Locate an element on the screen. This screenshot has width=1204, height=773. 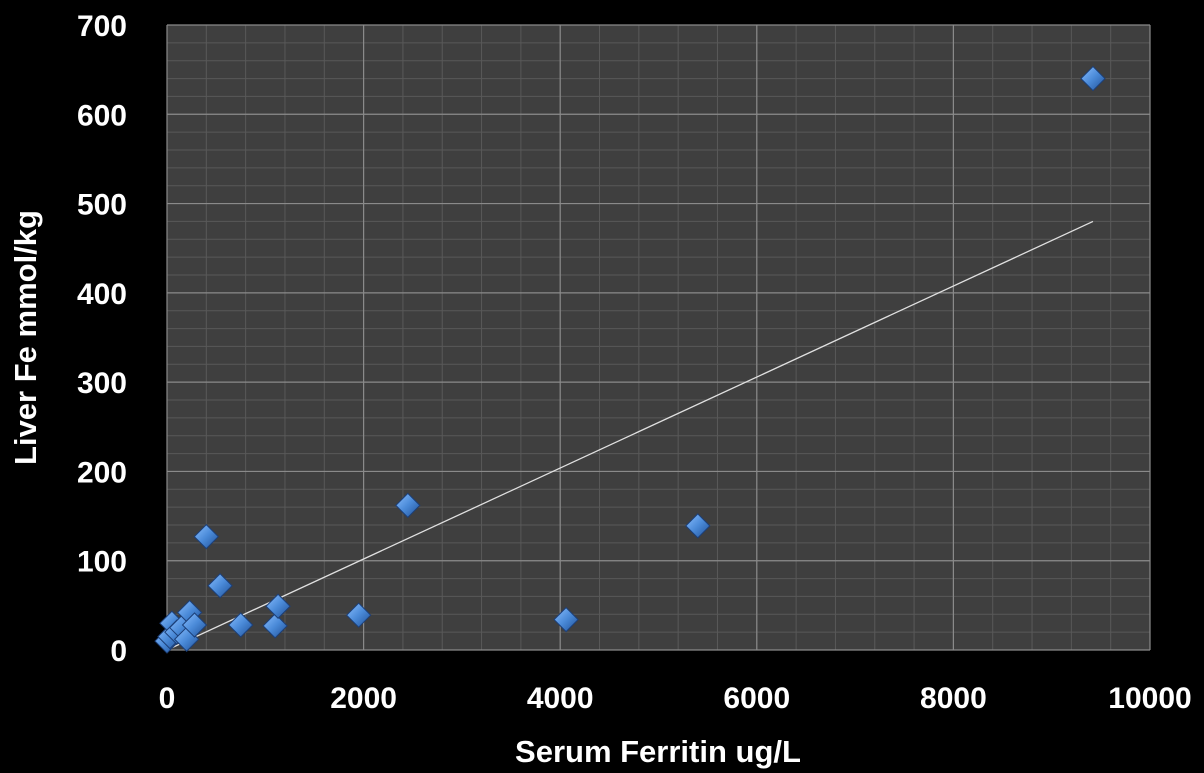
x-tick-label: 6000 is located at coordinates (756, 698).